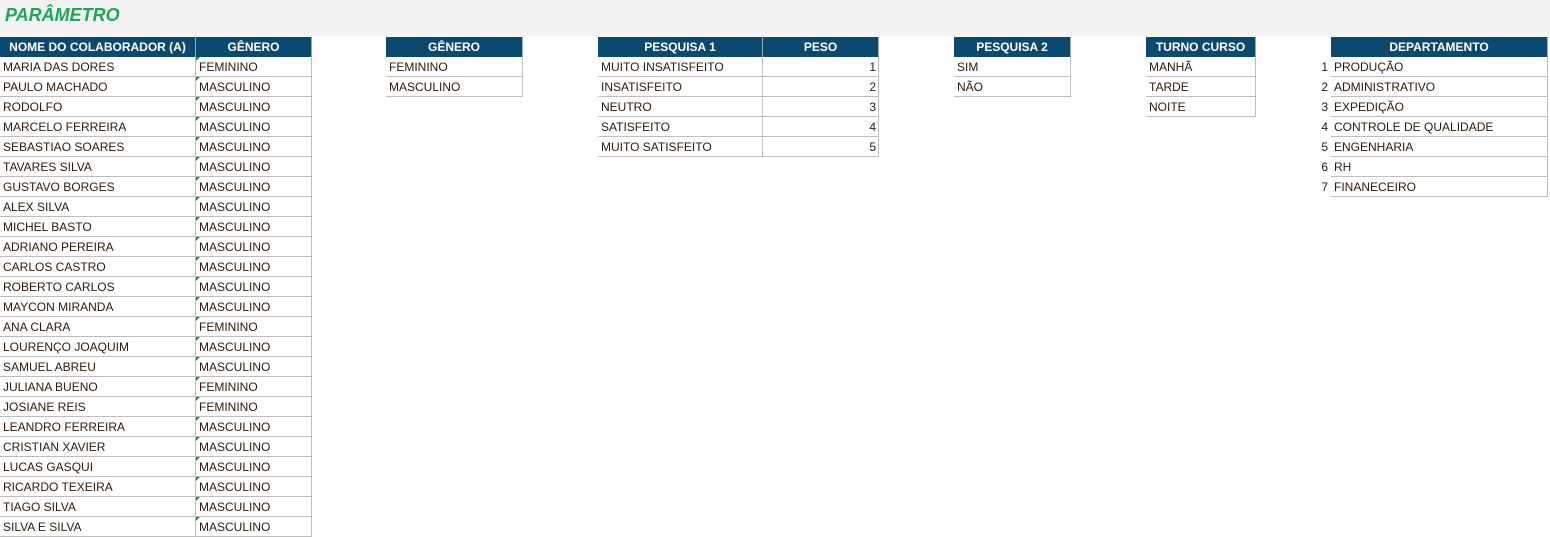 Image resolution: width=1550 pixels, height=537 pixels. I want to click on genero-header: GÊNERO, so click(454, 47).